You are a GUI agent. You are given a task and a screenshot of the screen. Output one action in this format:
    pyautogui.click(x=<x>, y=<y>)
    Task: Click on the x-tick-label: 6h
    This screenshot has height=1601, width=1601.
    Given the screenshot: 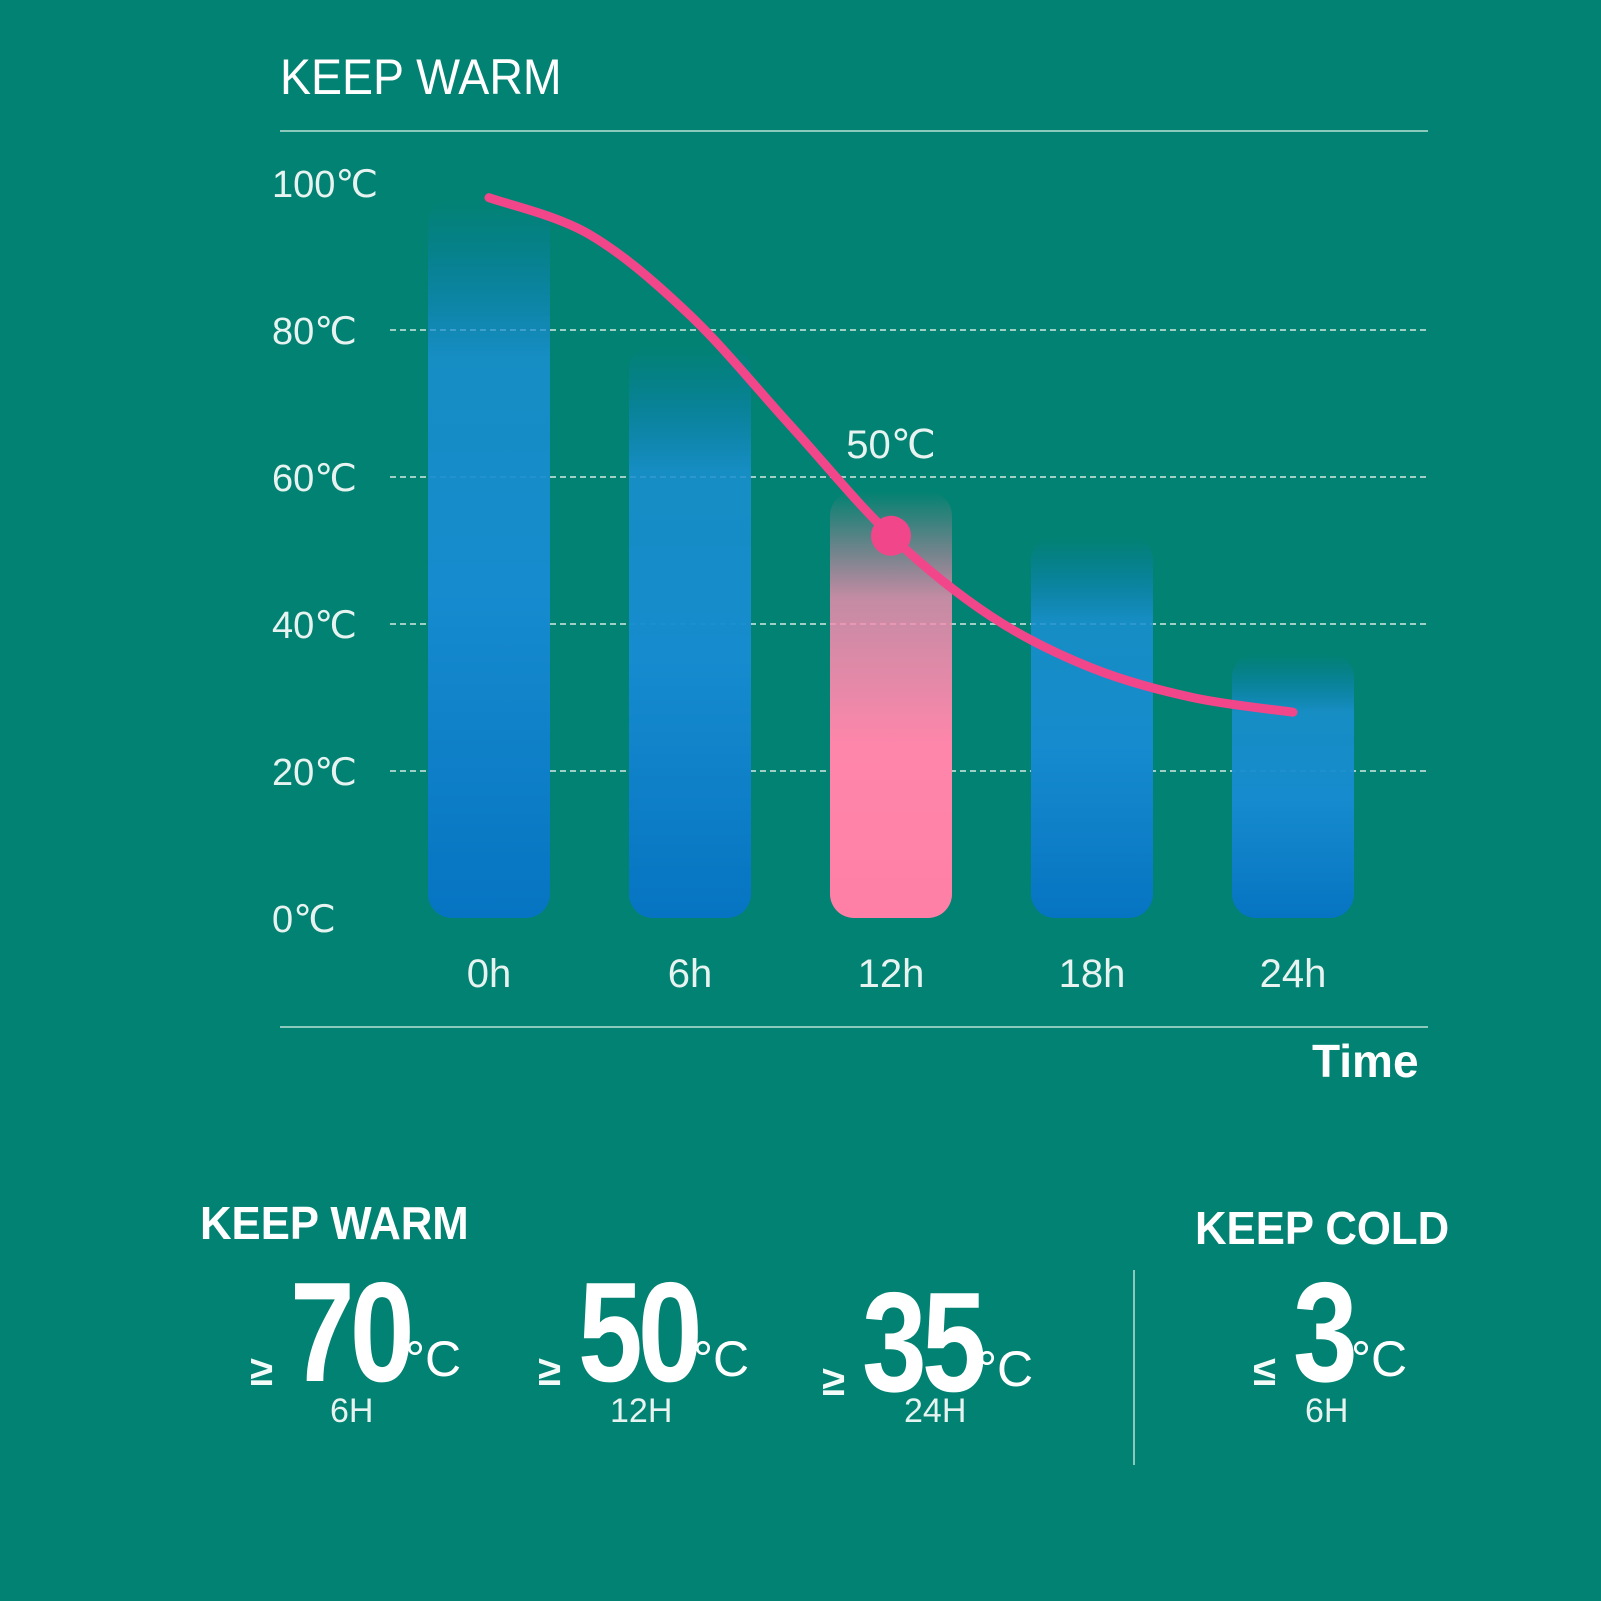 What is the action you would take?
    pyautogui.click(x=690, y=974)
    